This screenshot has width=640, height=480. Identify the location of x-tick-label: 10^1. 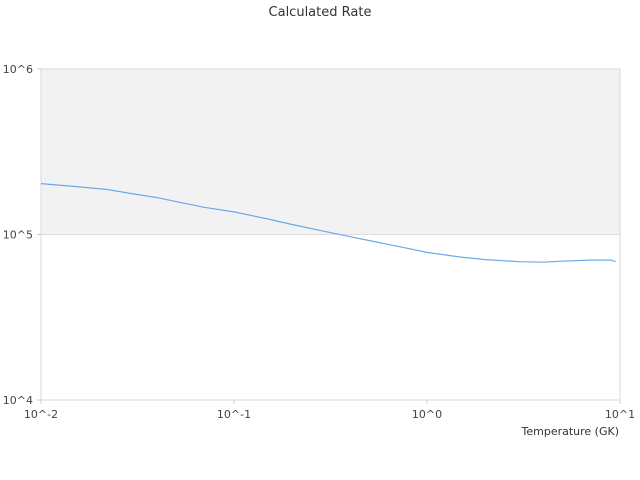
(620, 414).